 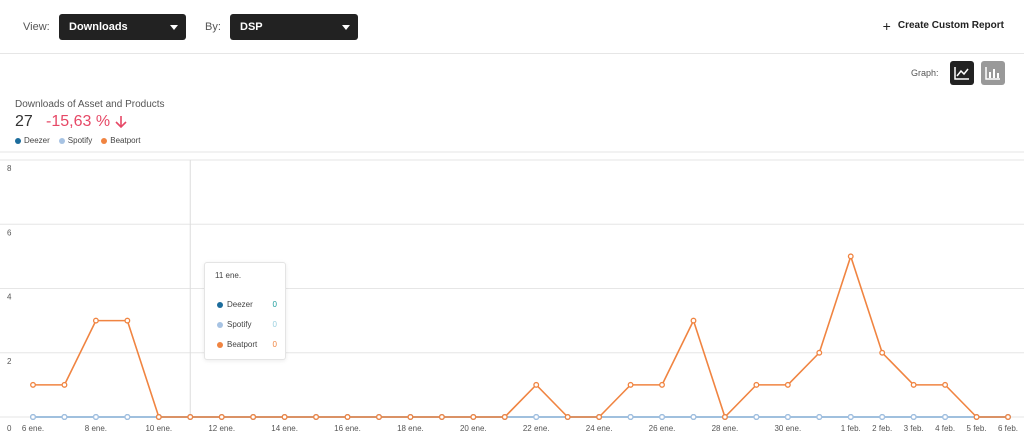 What do you see at coordinates (662, 428) in the screenshot?
I see `x-tick-label: 26 ene.` at bounding box center [662, 428].